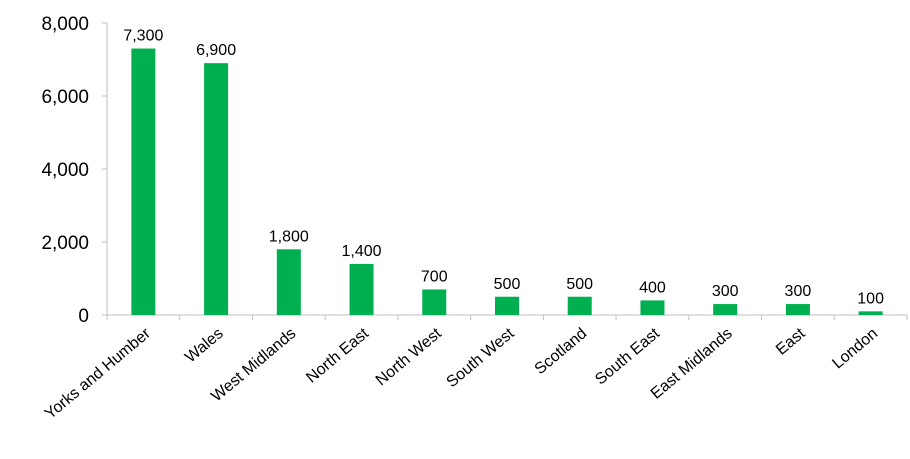  What do you see at coordinates (204, 345) in the screenshot?
I see `category-label: Wales` at bounding box center [204, 345].